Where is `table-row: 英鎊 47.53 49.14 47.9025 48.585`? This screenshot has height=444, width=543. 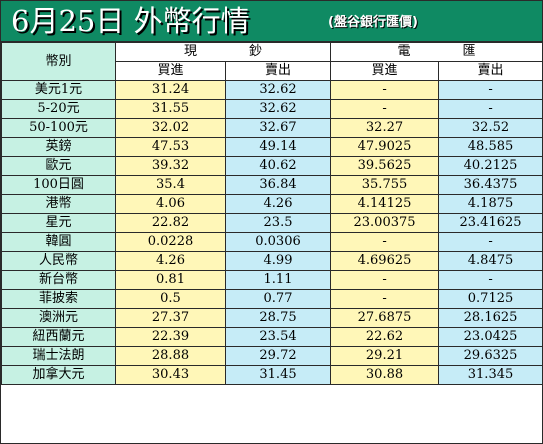 table-row: 英鎊 47.53 49.14 47.9025 48.585 is located at coordinates (272, 147).